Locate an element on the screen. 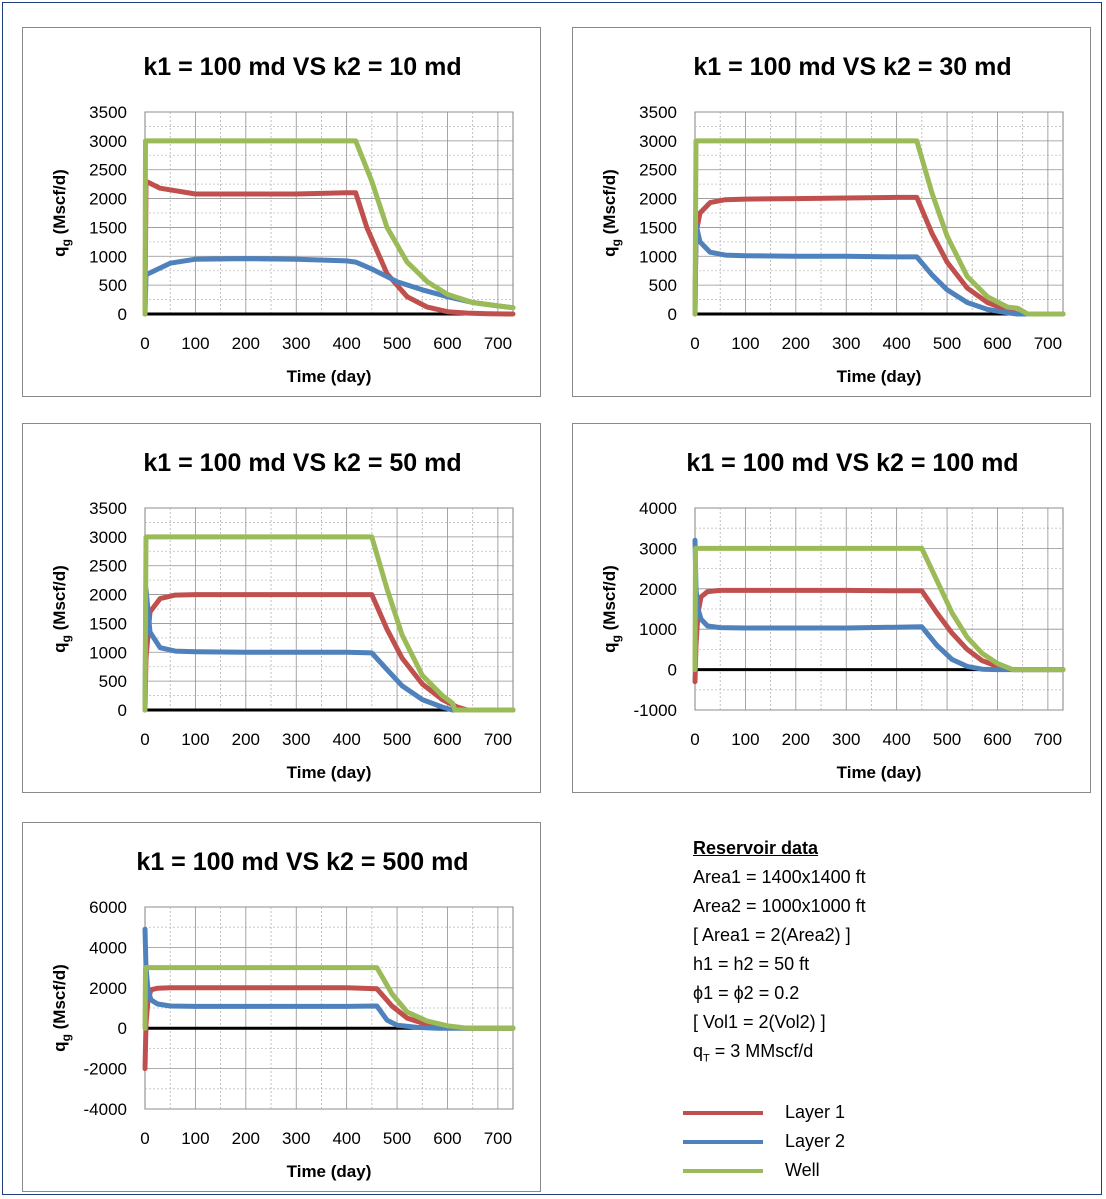  legend: Layer 1 Layer 2 Well is located at coordinates (808, 1141).